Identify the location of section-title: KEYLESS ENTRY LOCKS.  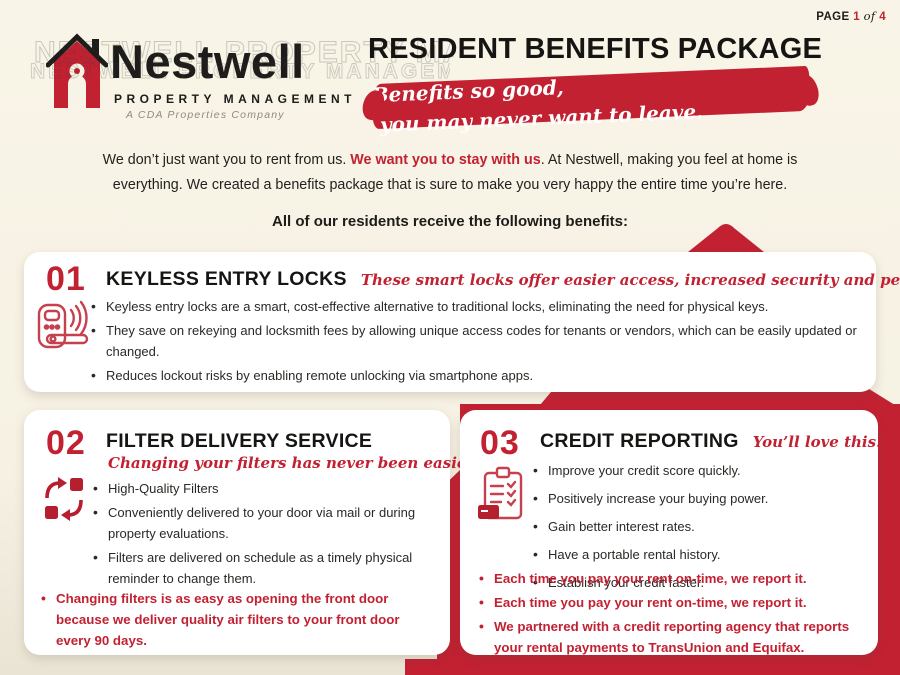
(226, 279).